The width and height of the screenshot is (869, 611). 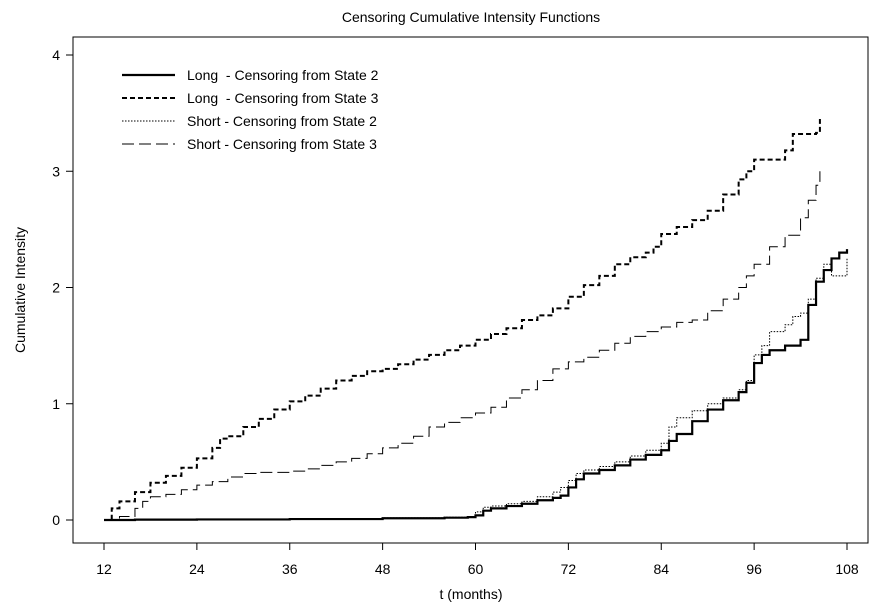 What do you see at coordinates (754, 569) in the screenshot?
I see `x-tick-label: 96` at bounding box center [754, 569].